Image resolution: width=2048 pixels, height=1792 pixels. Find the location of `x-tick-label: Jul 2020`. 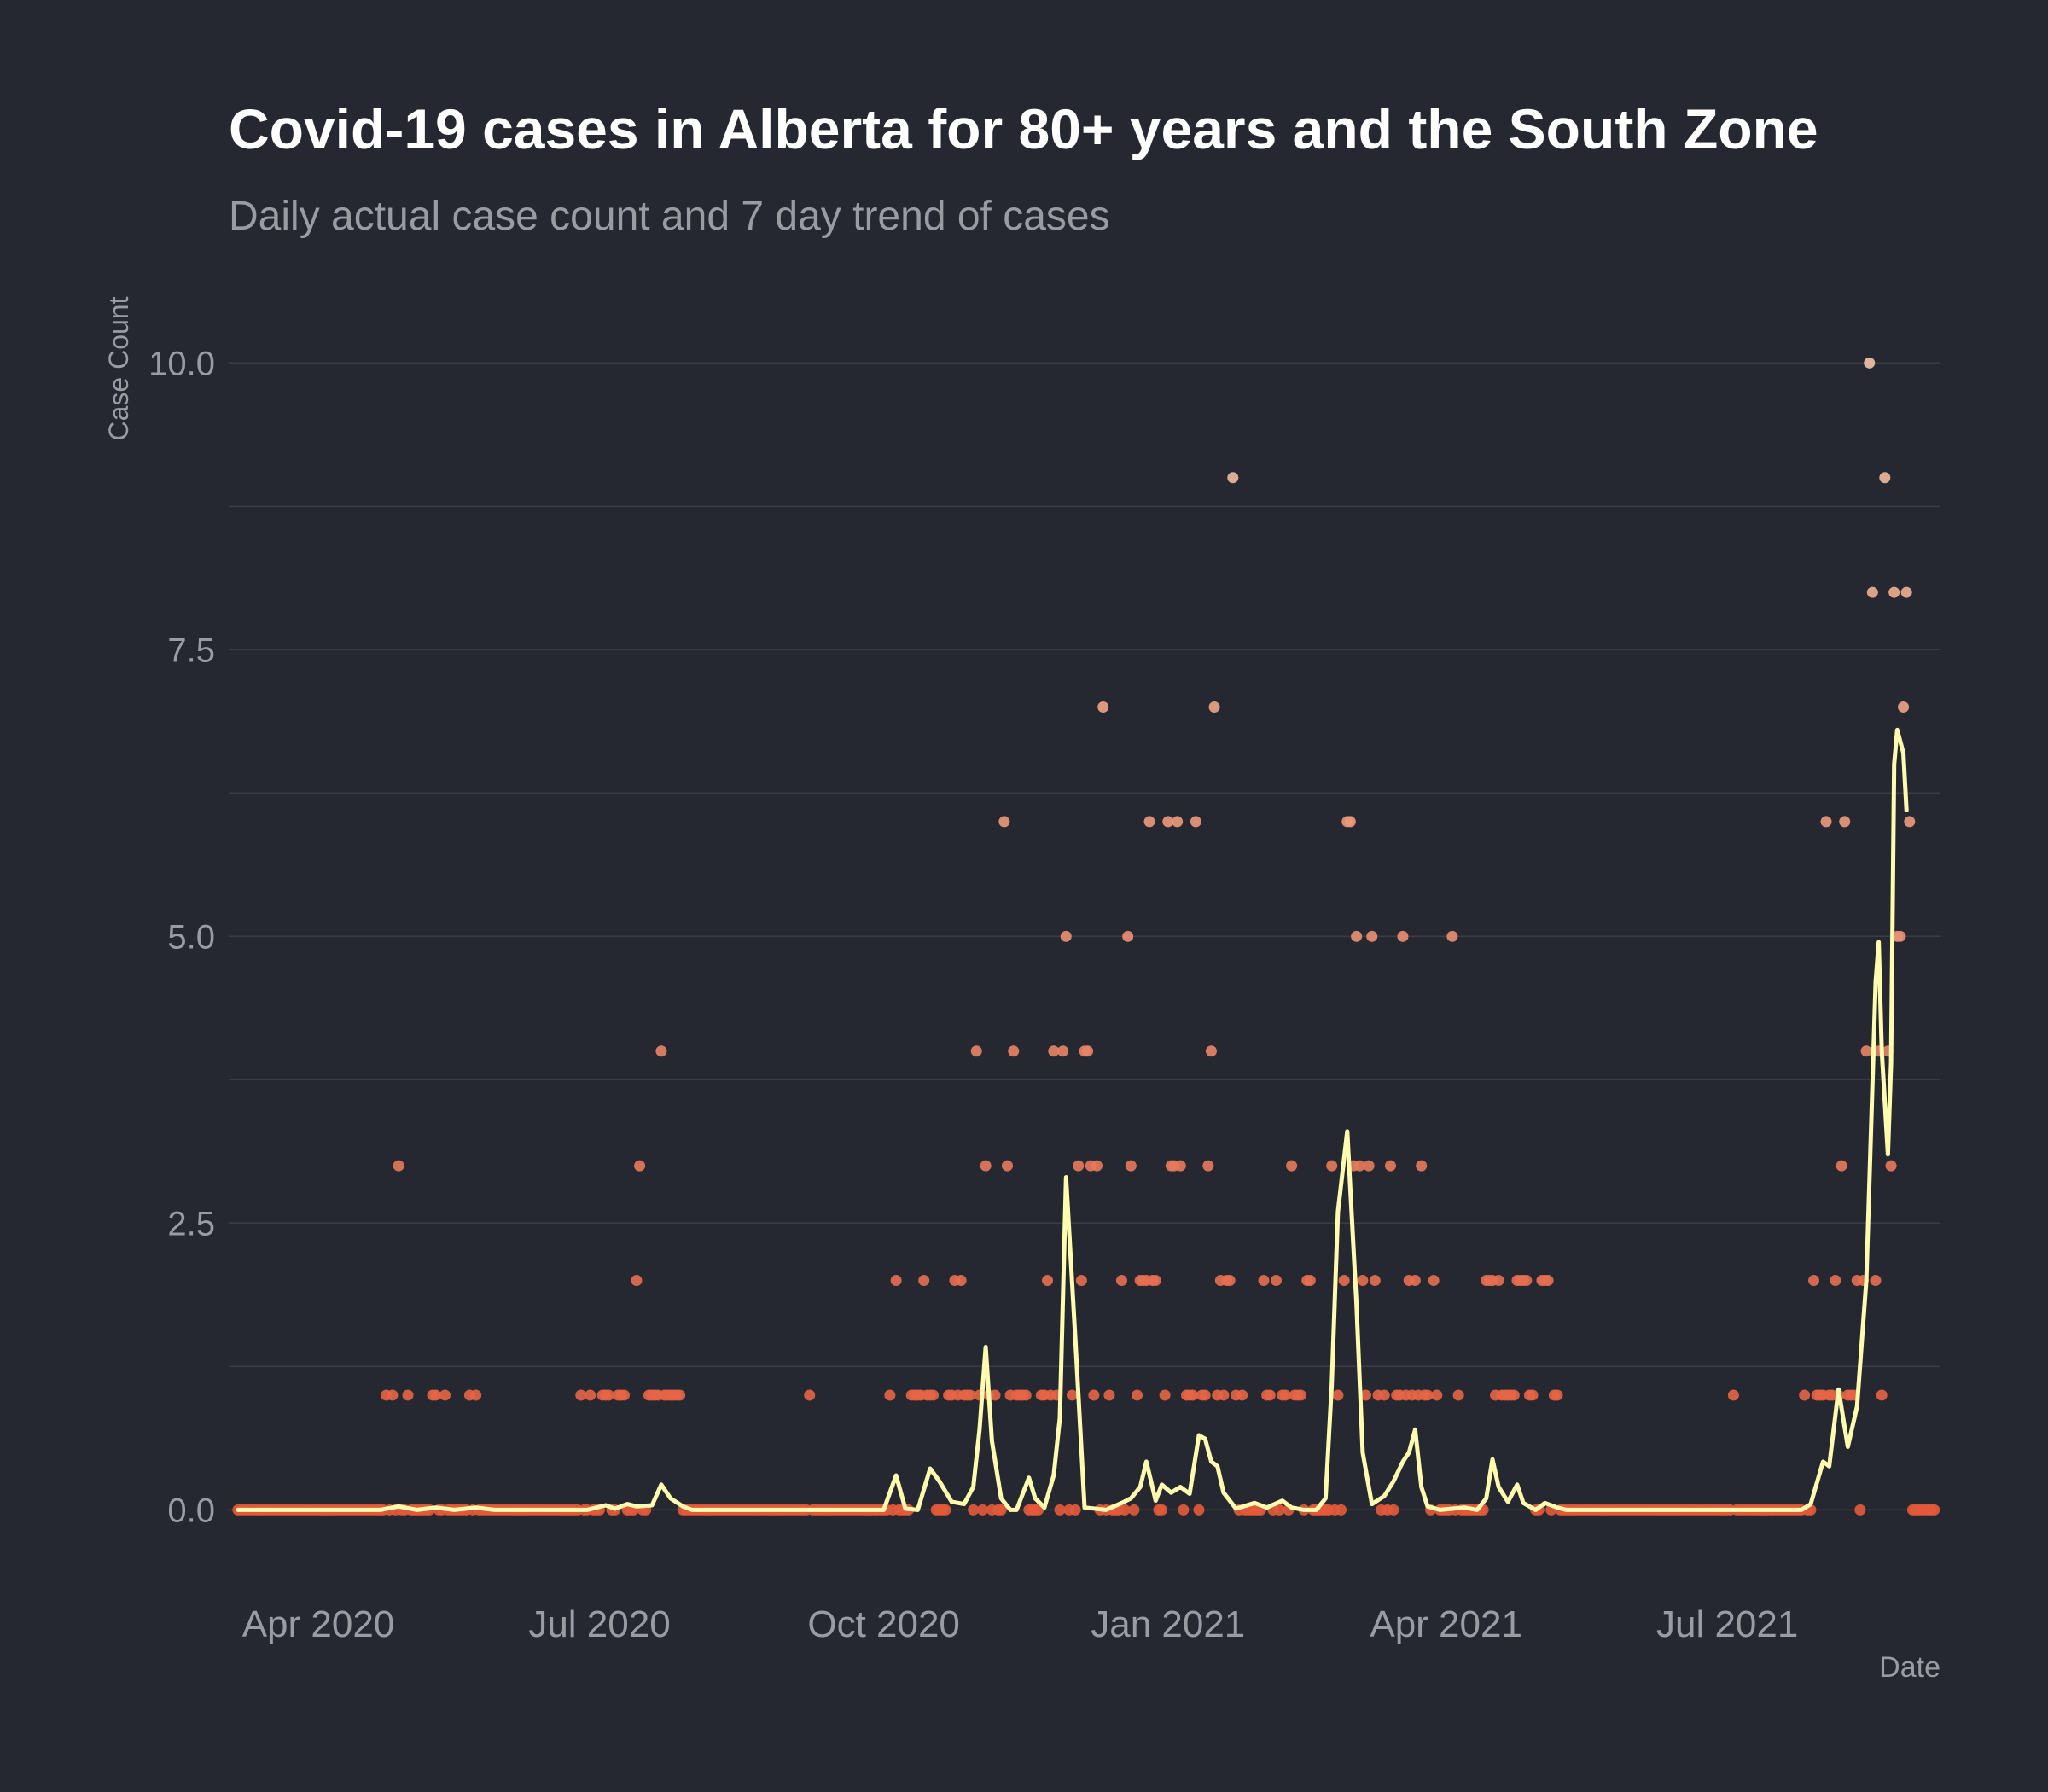

x-tick-label: Jul 2020 is located at coordinates (599, 1624).